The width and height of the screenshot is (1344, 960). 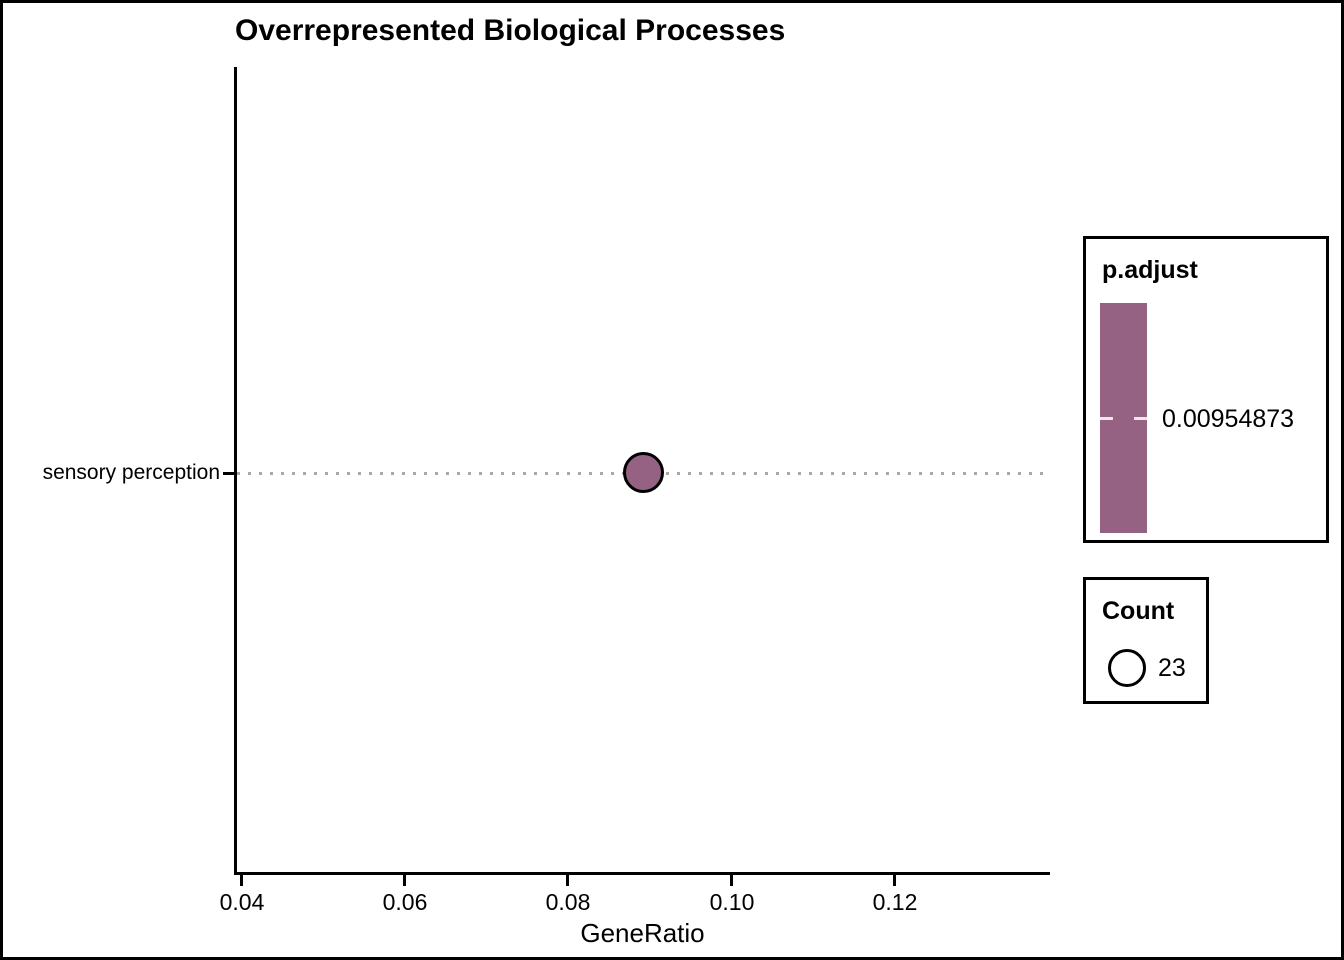 What do you see at coordinates (1228, 419) in the screenshot?
I see `padjust-tick-label: 0.00954873` at bounding box center [1228, 419].